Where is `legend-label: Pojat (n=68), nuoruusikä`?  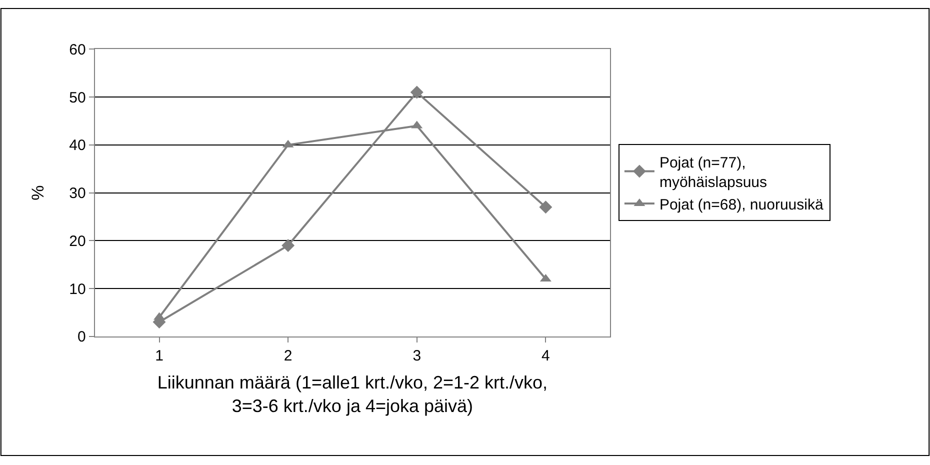 legend-label: Pojat (n=68), nuoruusikä is located at coordinates (741, 205).